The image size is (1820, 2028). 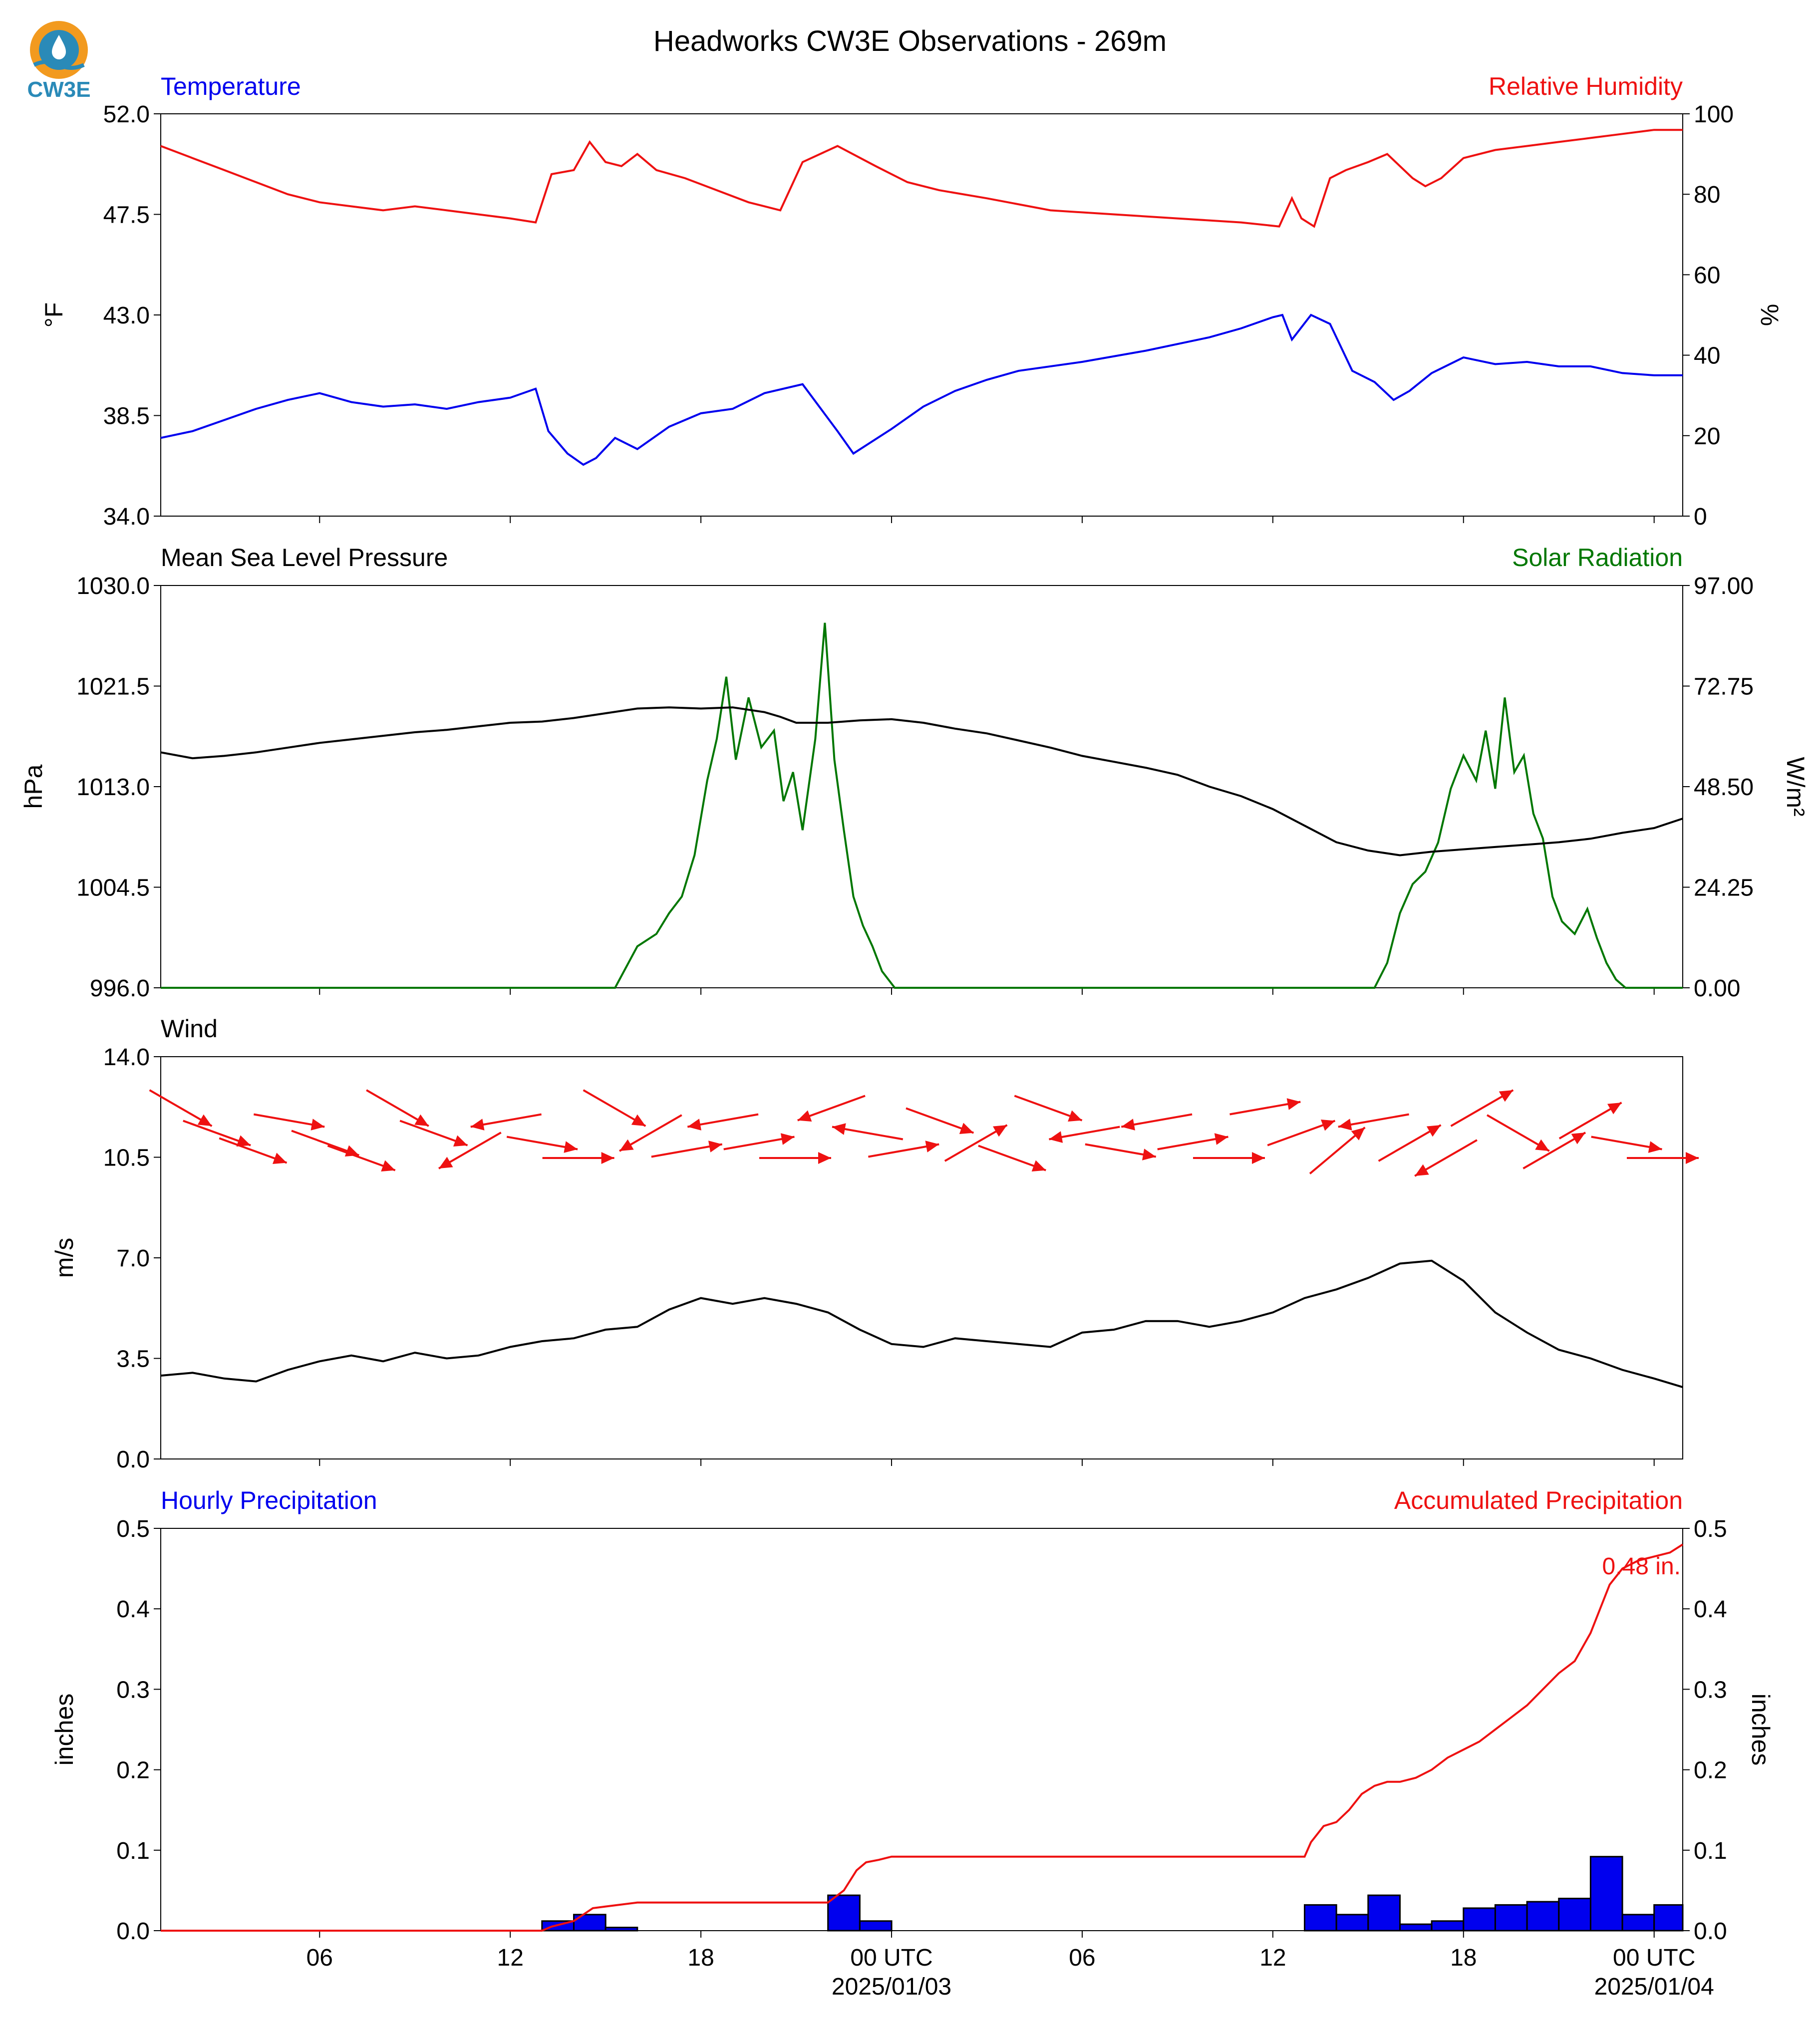 What do you see at coordinates (64, 1730) in the screenshot?
I see `precip-axis-label: inches` at bounding box center [64, 1730].